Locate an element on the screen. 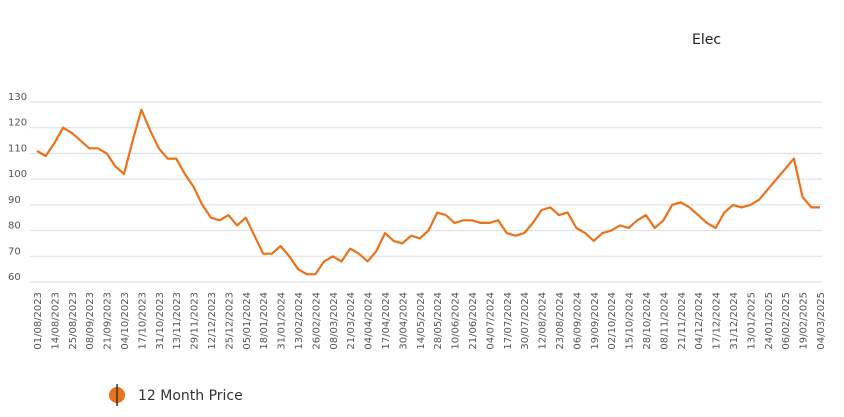 Image resolution: width=844 pixels, height=417 pixels. x-tick-label: 23/08/2024 is located at coordinates (560, 321).